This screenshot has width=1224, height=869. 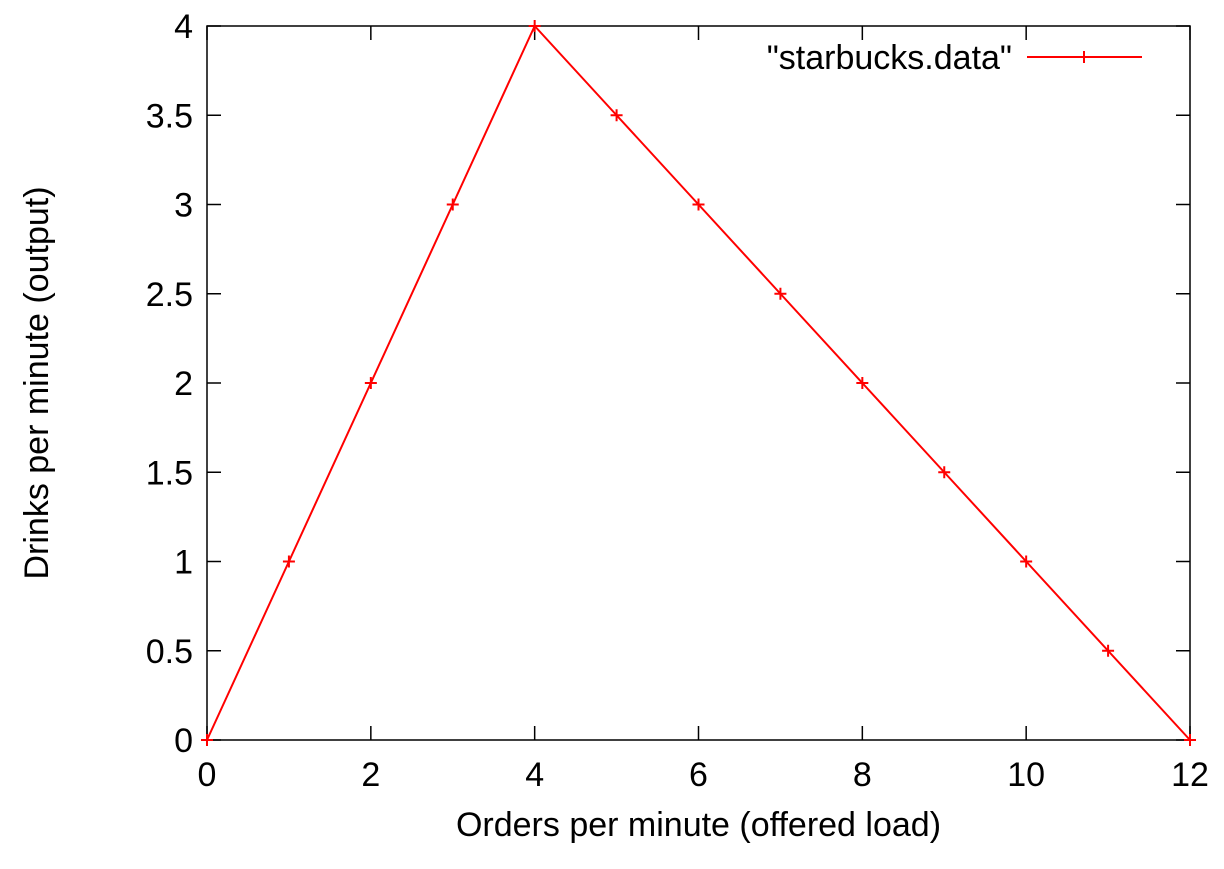 What do you see at coordinates (169, 473) in the screenshot?
I see `y-tick-label: 1.5` at bounding box center [169, 473].